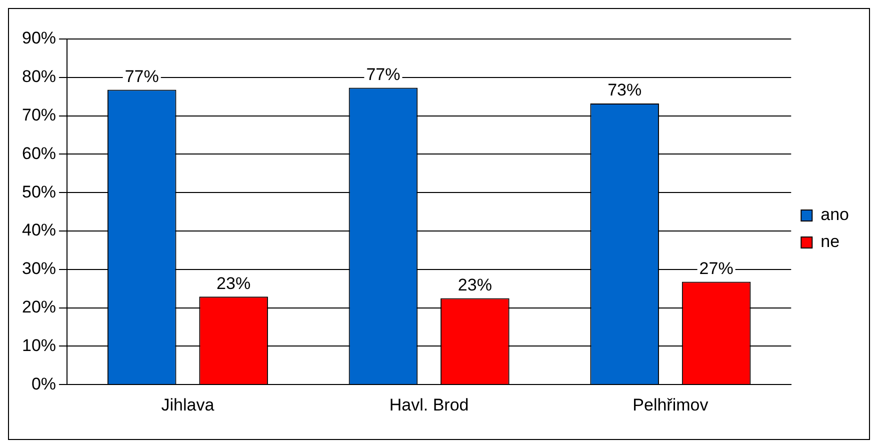 Image resolution: width=878 pixels, height=448 pixels. I want to click on y-tick-label: 10%, so click(39, 345).